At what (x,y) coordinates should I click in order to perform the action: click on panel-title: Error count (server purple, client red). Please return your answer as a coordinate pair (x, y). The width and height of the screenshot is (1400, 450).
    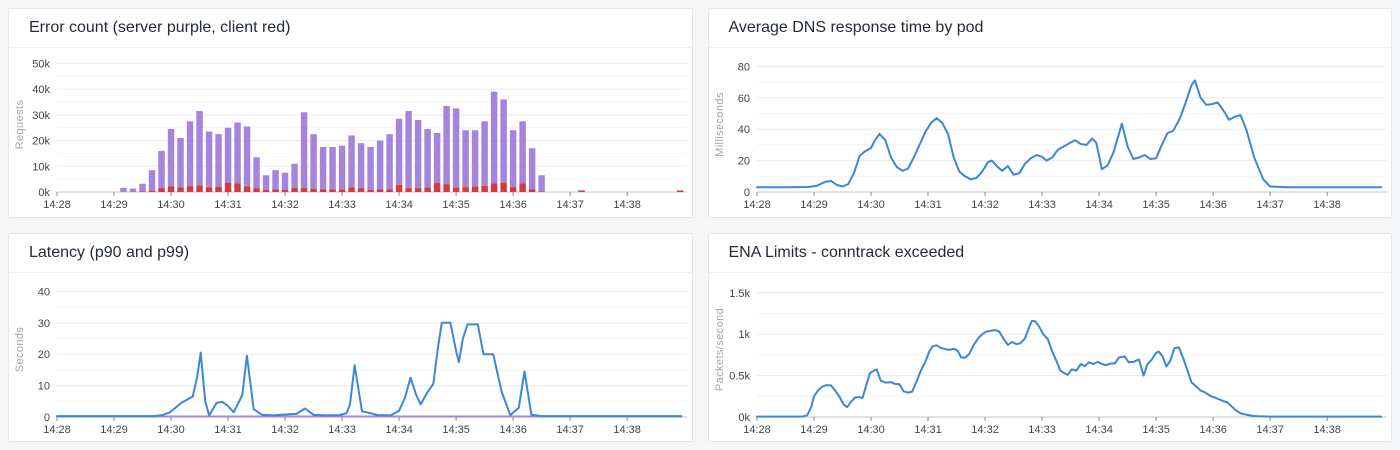
    Looking at the image, I should click on (160, 27).